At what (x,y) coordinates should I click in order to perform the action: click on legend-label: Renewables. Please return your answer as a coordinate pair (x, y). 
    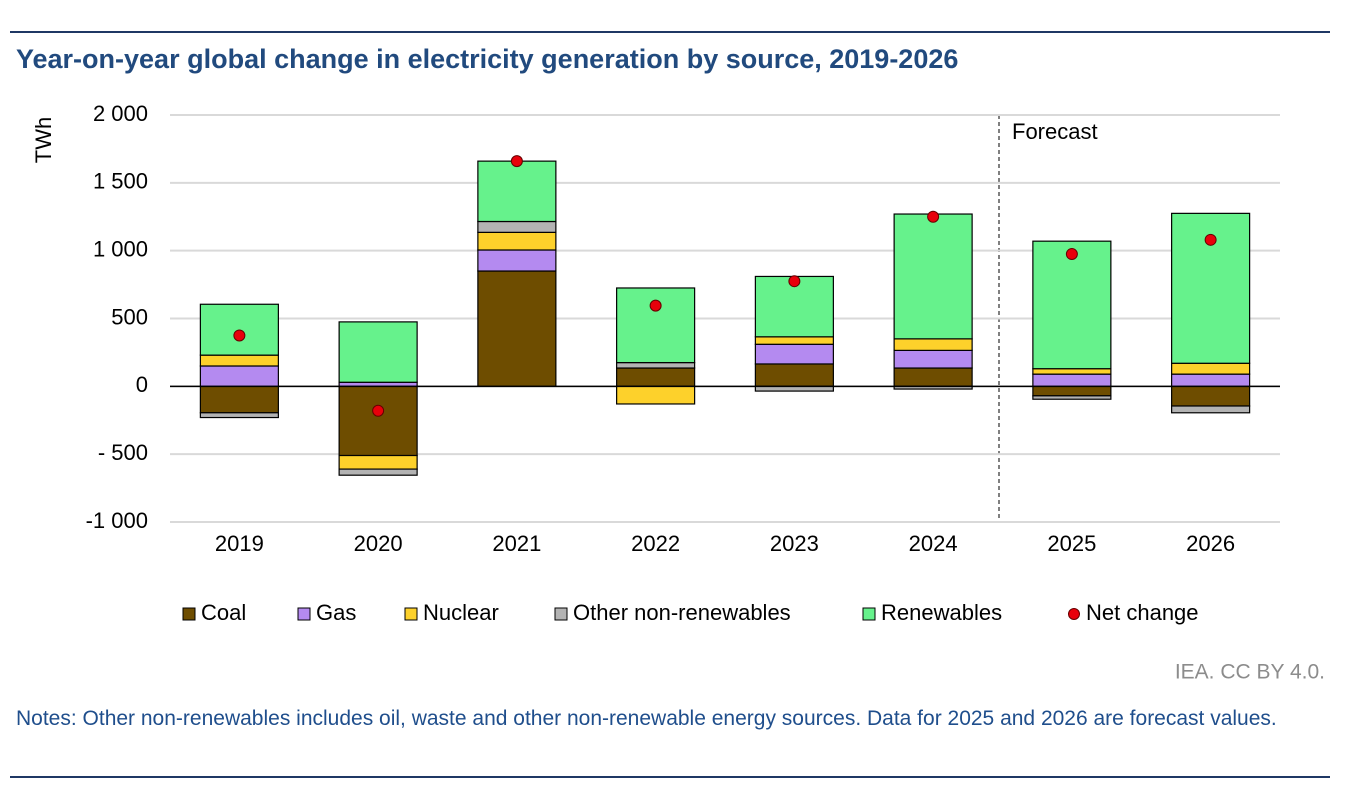
    Looking at the image, I should click on (941, 612).